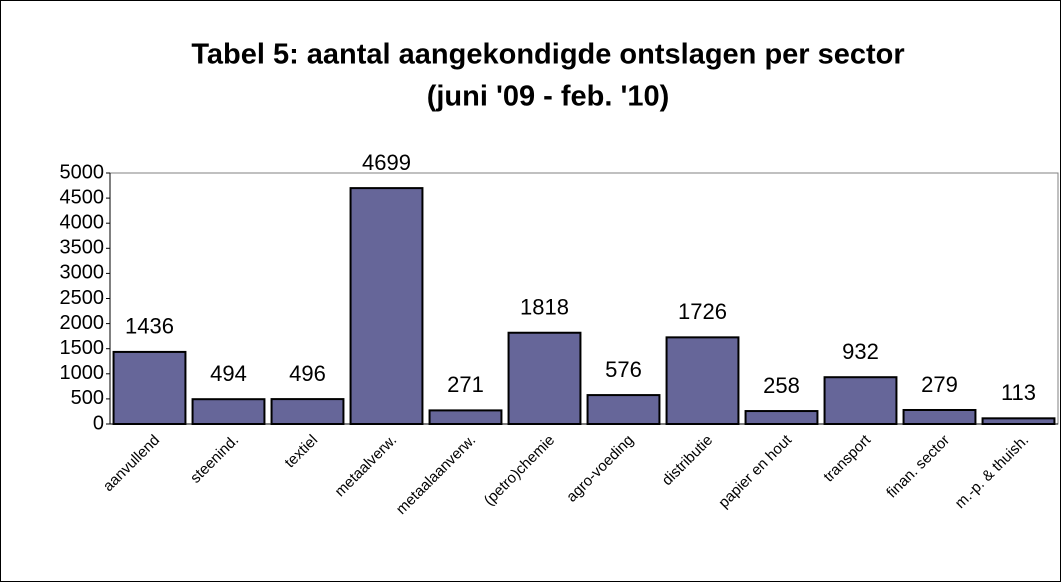 The image size is (1061, 582). I want to click on y-tick-label: 500, so click(87, 398).